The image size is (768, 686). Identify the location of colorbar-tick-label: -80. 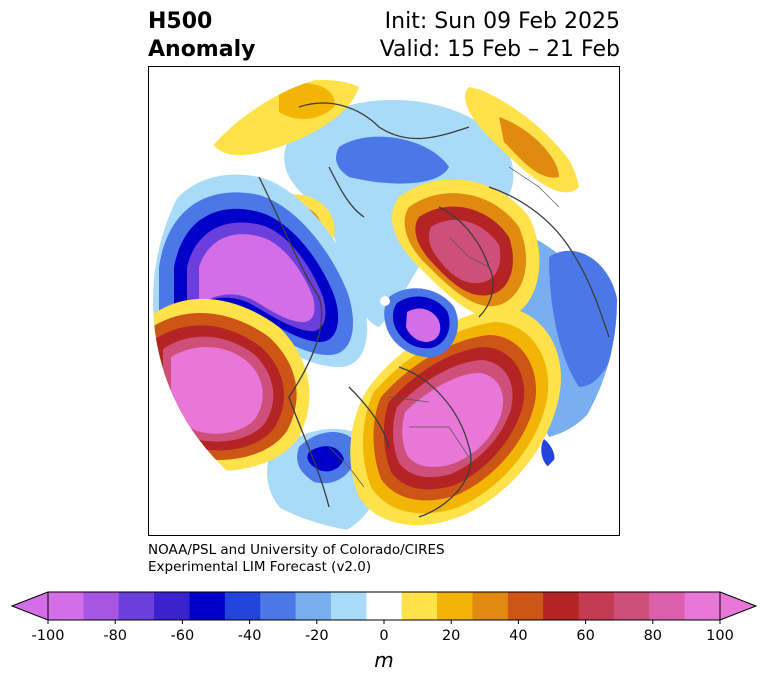
(115, 636).